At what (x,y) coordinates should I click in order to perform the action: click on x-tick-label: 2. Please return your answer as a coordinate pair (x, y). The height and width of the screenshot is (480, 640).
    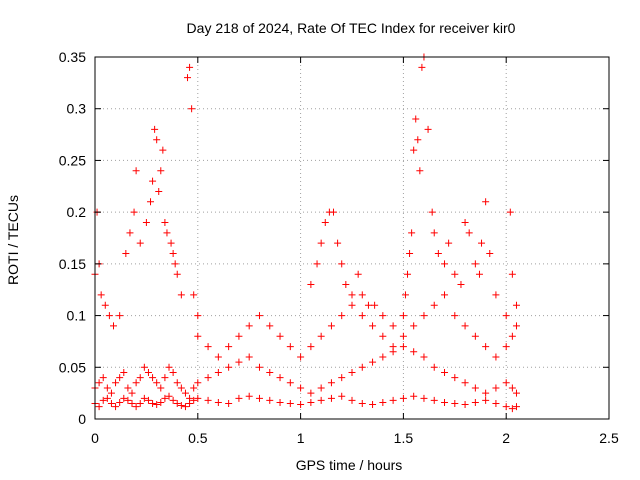
    Looking at the image, I should click on (506, 438).